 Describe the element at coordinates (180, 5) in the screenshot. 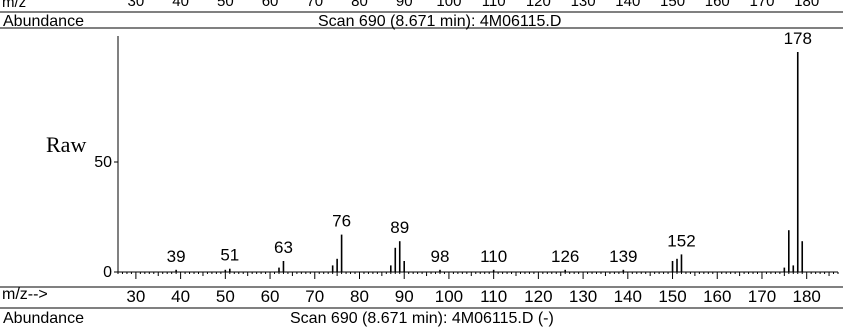

I see `top-tick-label: 40` at that location.